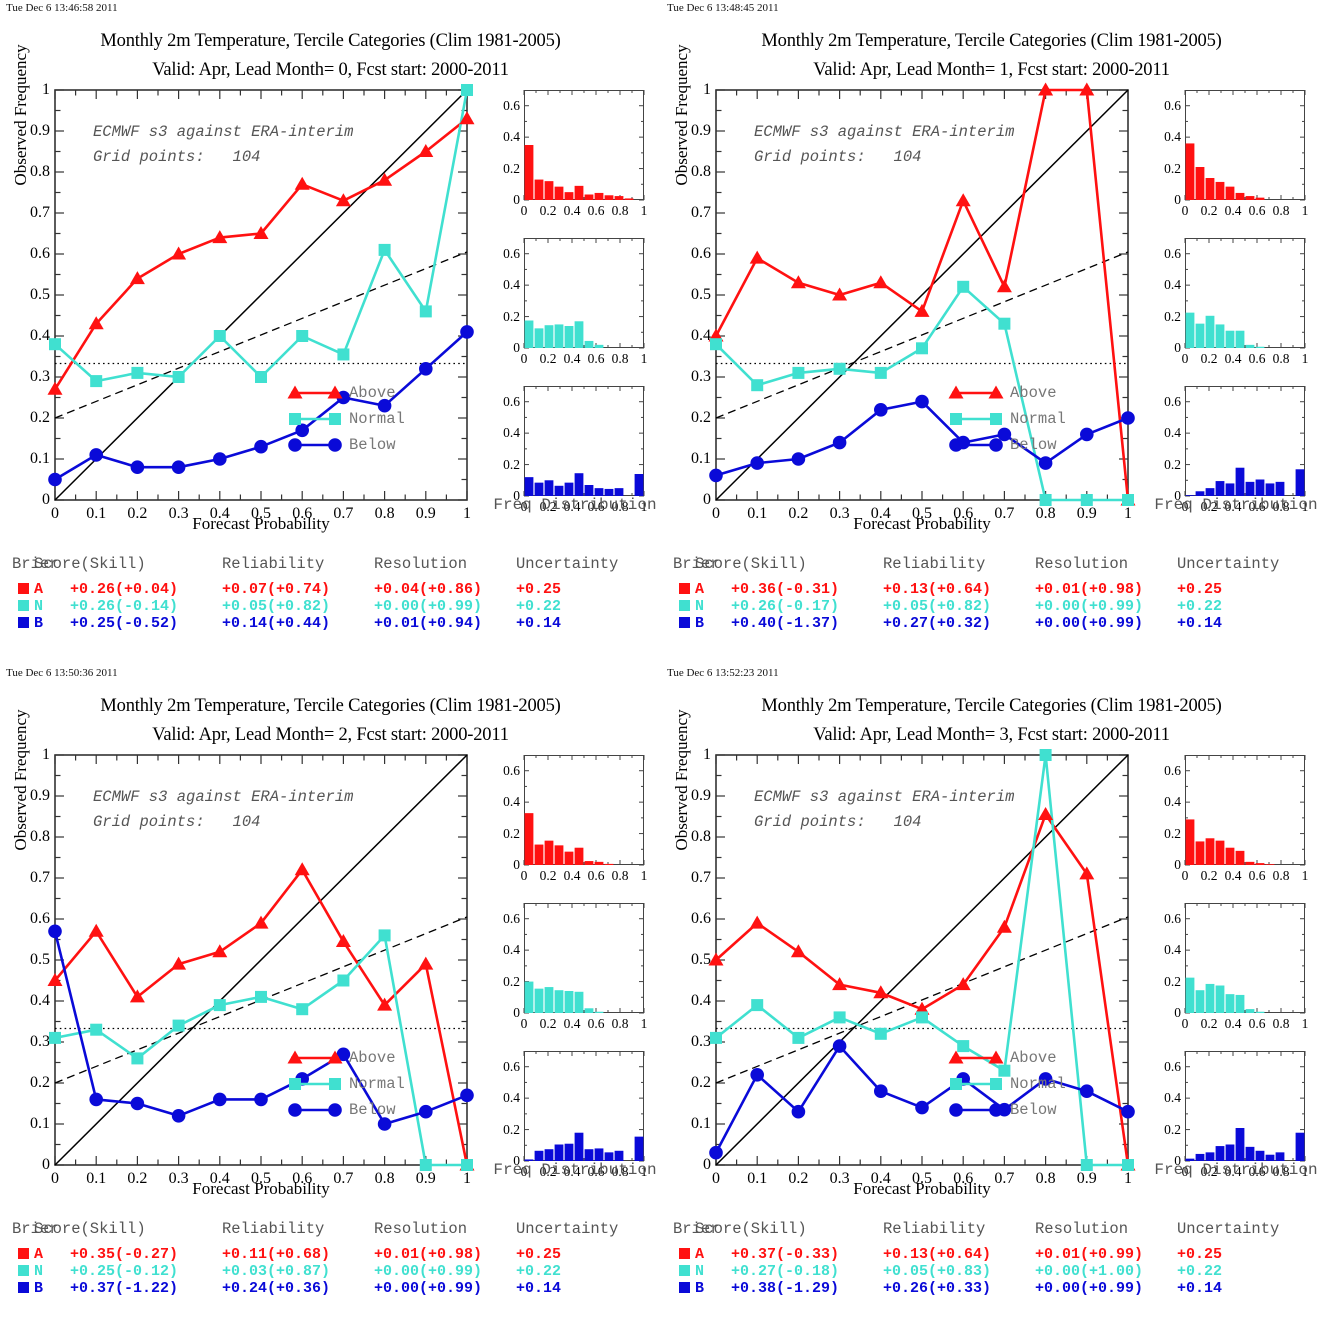 The height and width of the screenshot is (1330, 1322). I want to click on score-reliability: +0.05(+0.83), so click(937, 1271).